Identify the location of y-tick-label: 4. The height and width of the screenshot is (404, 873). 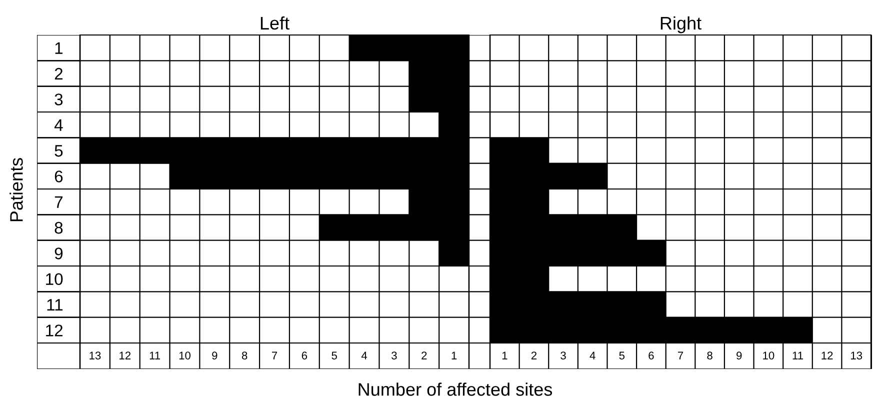
(58, 125).